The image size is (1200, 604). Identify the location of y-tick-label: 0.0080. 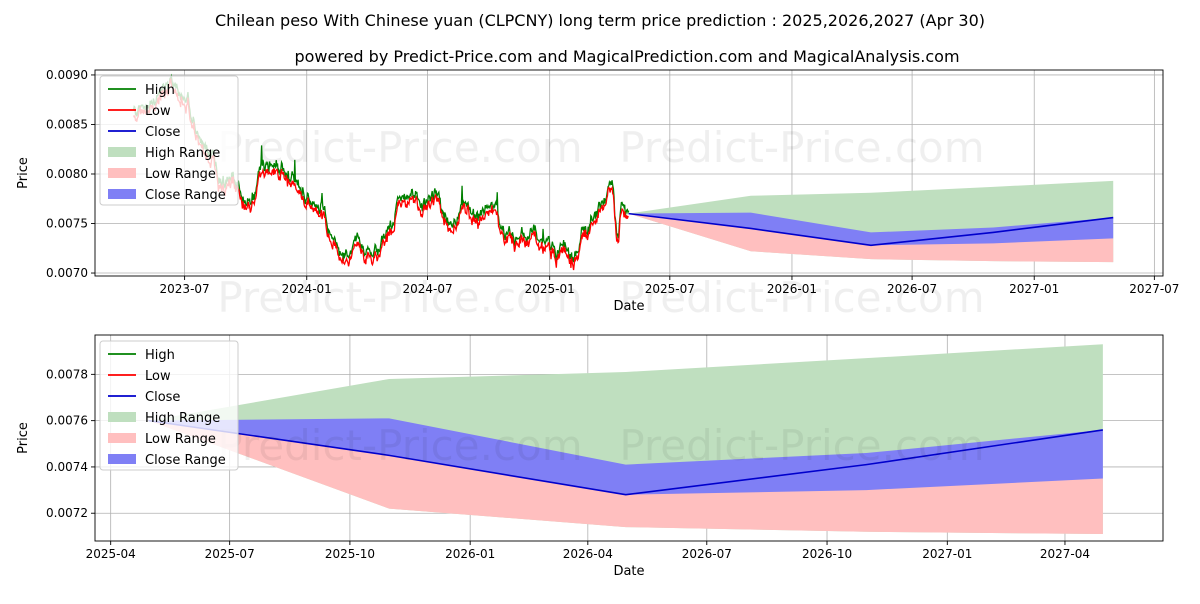
(67, 174).